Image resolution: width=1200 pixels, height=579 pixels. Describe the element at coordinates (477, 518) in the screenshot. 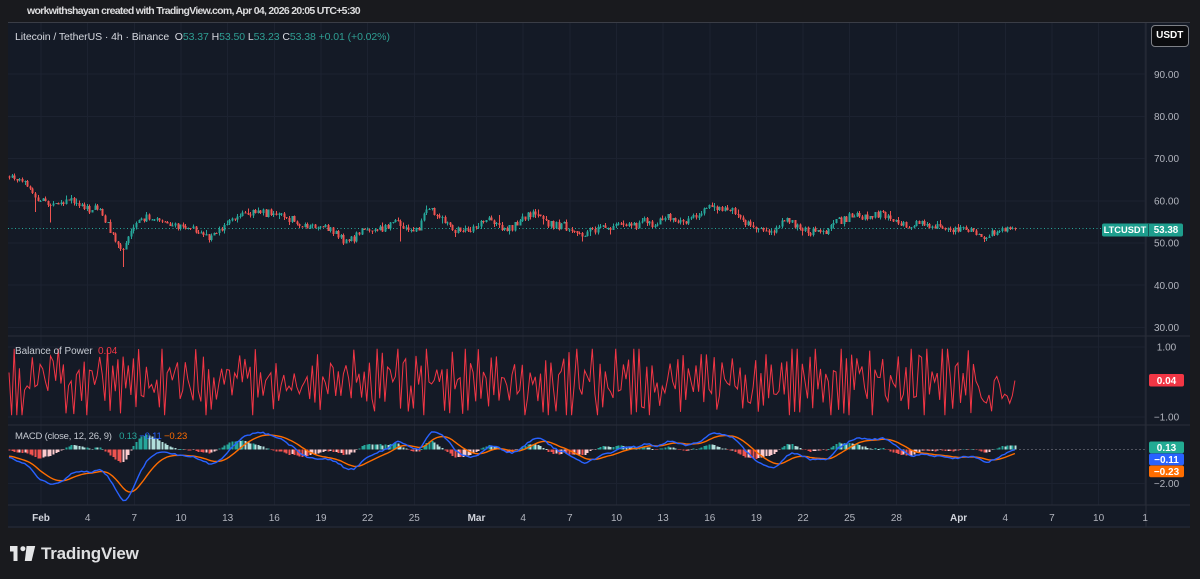

I see `svg-text: Mar` at that location.